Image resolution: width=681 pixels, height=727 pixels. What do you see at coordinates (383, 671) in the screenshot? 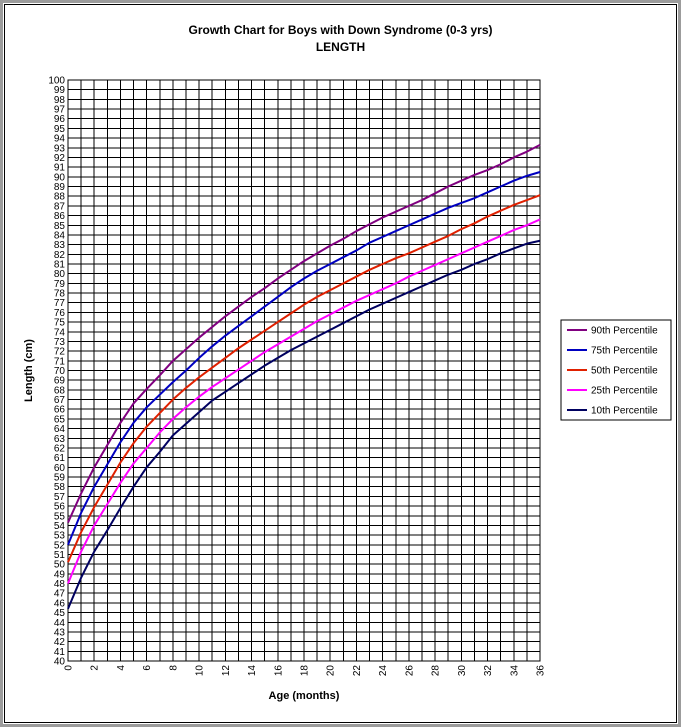
I see `x-tick-label: 24` at bounding box center [383, 671].